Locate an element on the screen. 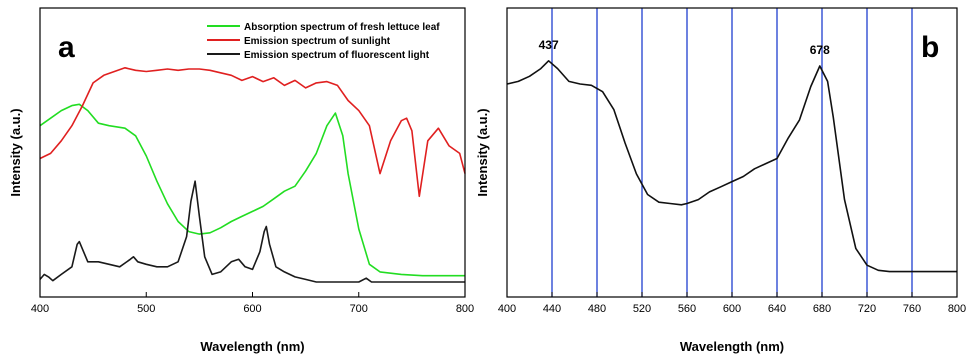  x-tick-label: 480 is located at coordinates (597, 309).